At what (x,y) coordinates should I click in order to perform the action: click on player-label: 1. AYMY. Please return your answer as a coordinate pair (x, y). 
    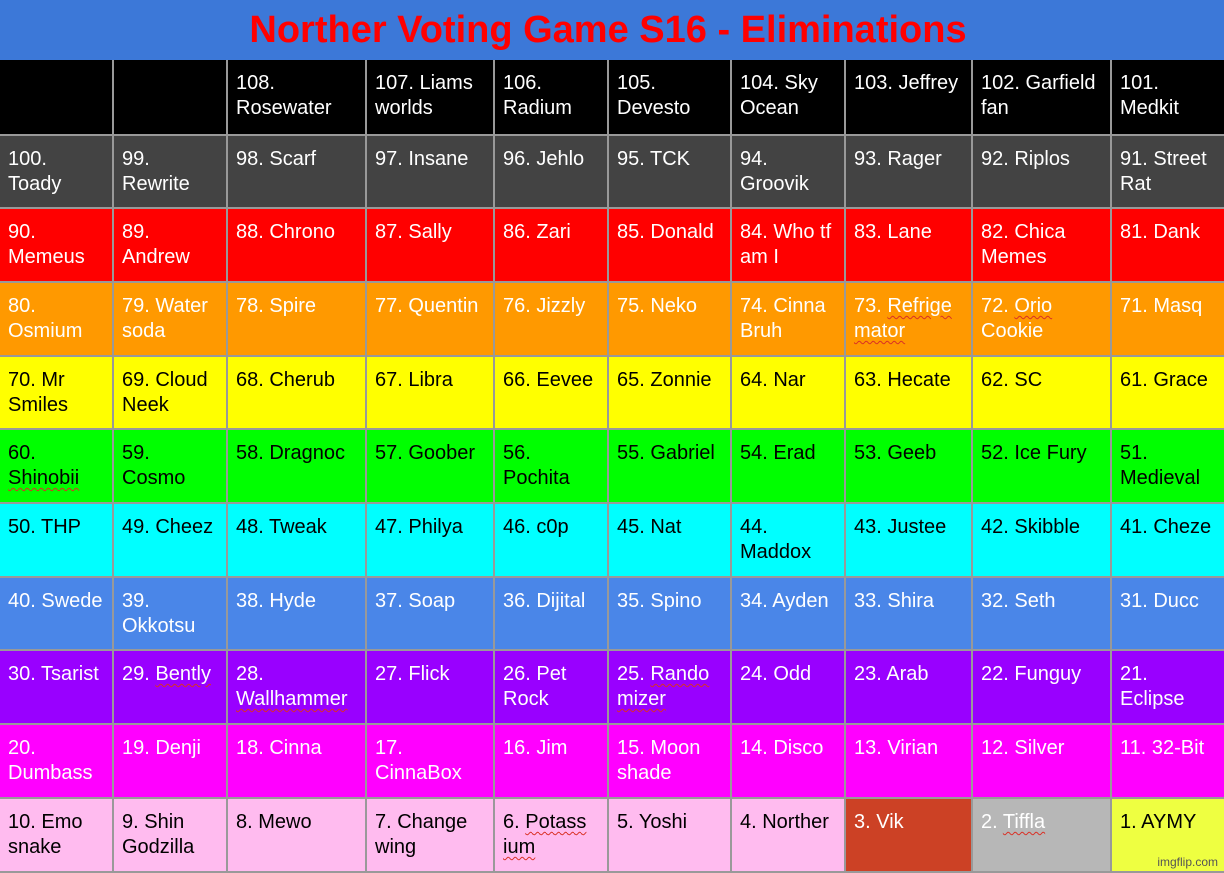
    Looking at the image, I should click on (1158, 822).